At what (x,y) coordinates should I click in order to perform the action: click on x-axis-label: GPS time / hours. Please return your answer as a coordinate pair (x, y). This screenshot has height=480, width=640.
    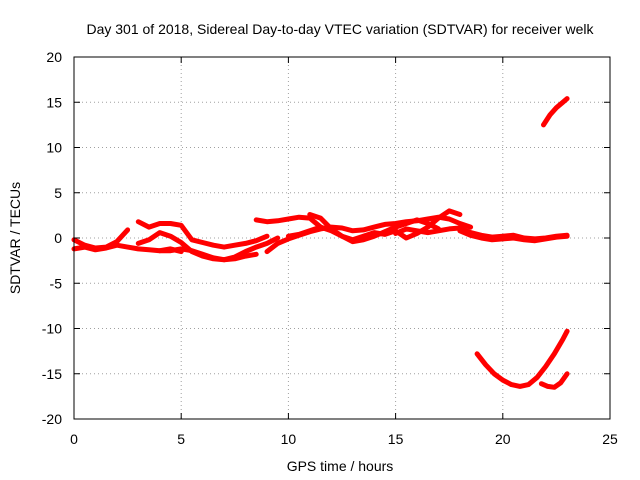
    Looking at the image, I should click on (340, 466).